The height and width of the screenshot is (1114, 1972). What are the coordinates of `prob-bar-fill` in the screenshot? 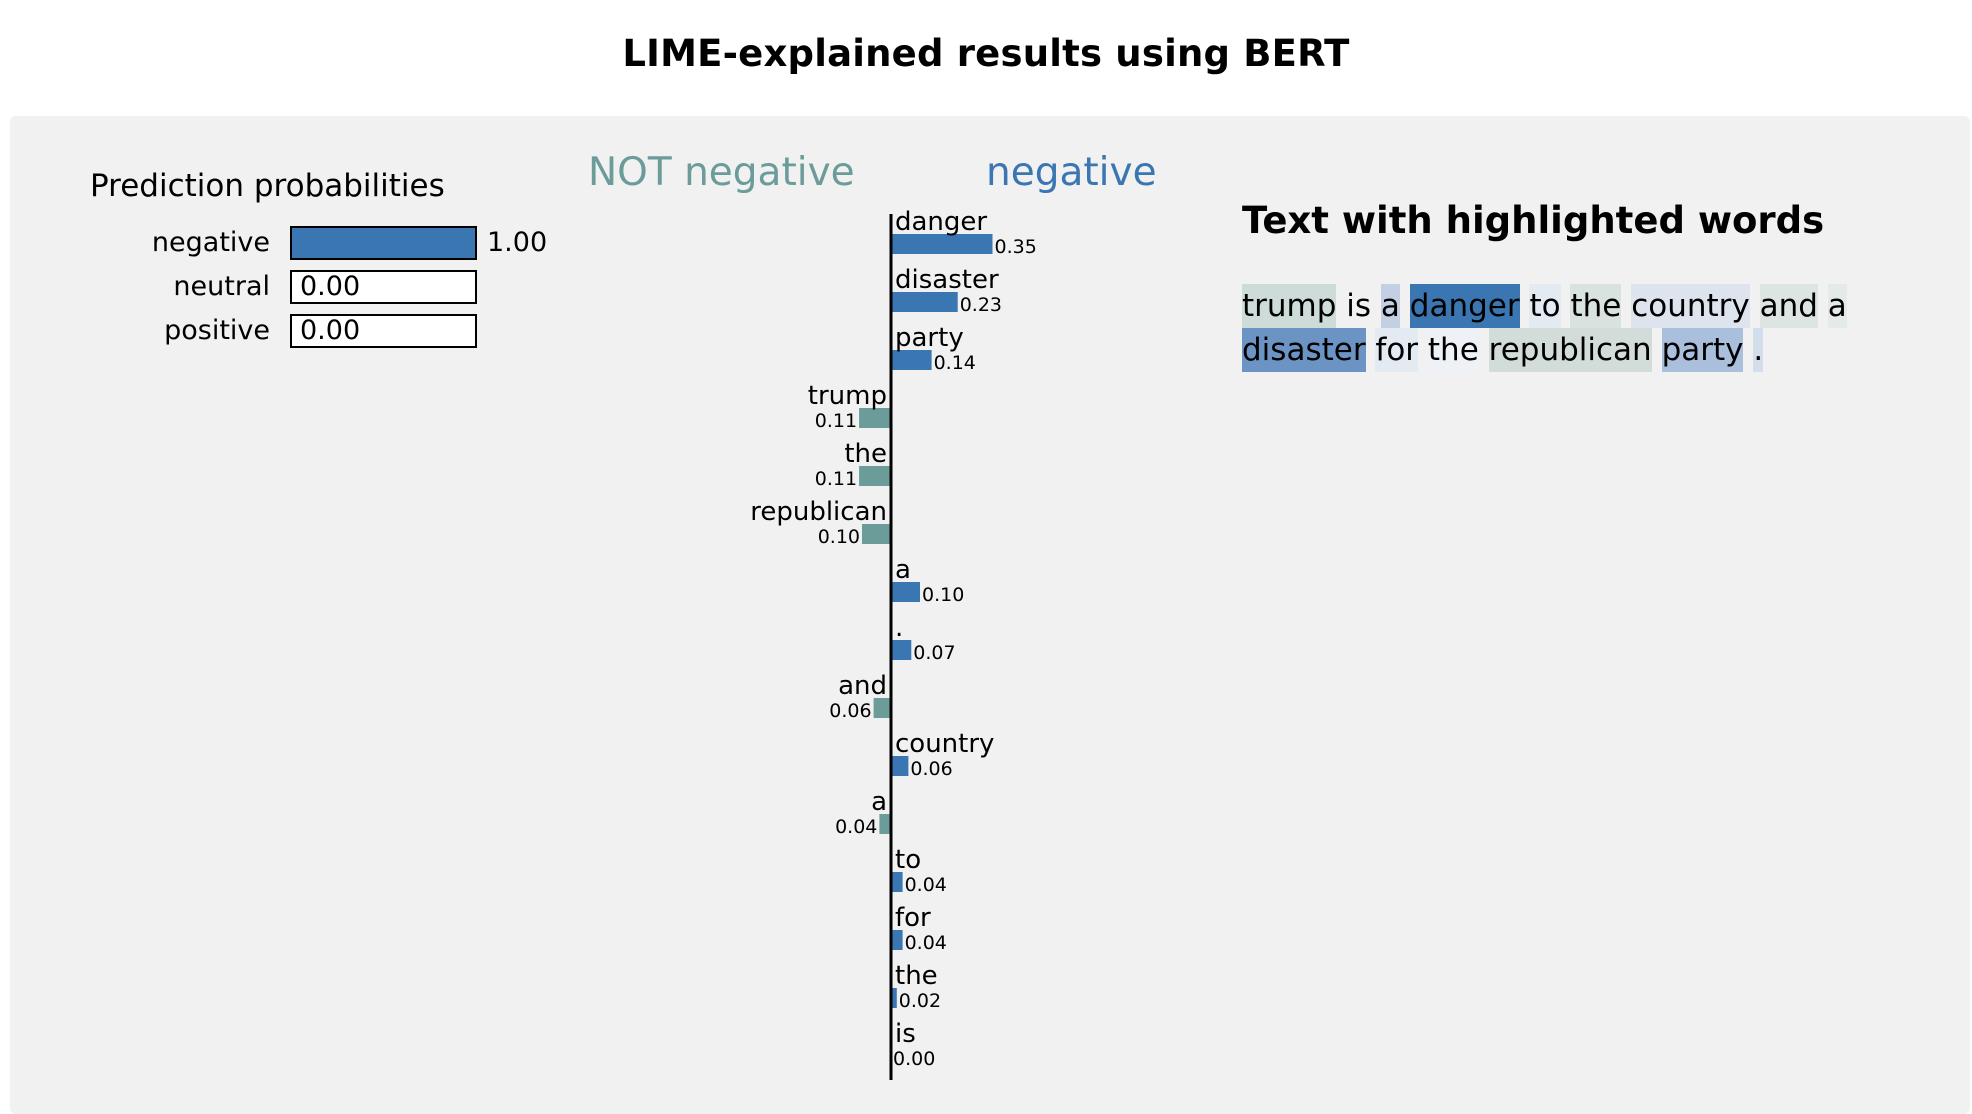 It's located at (383, 243).